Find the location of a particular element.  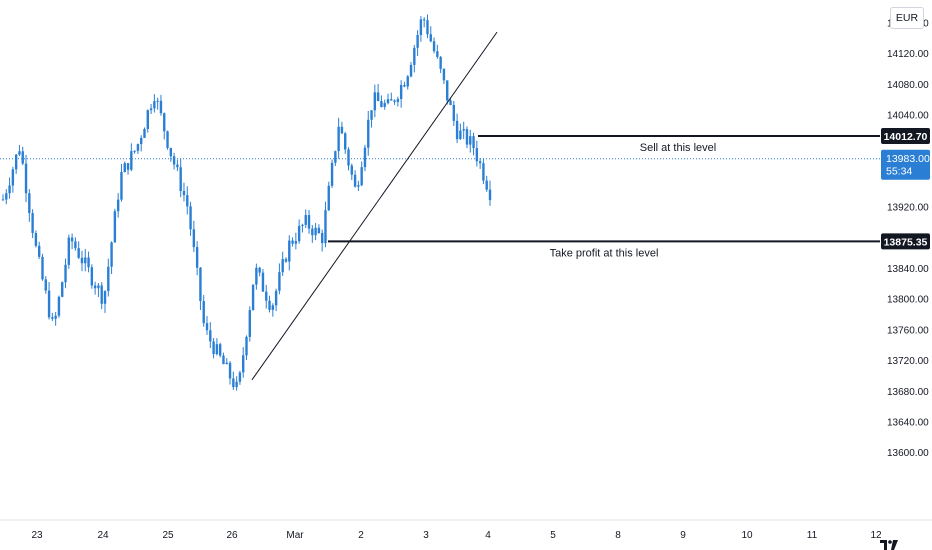

take-profit-price-tag is located at coordinates (905, 241).